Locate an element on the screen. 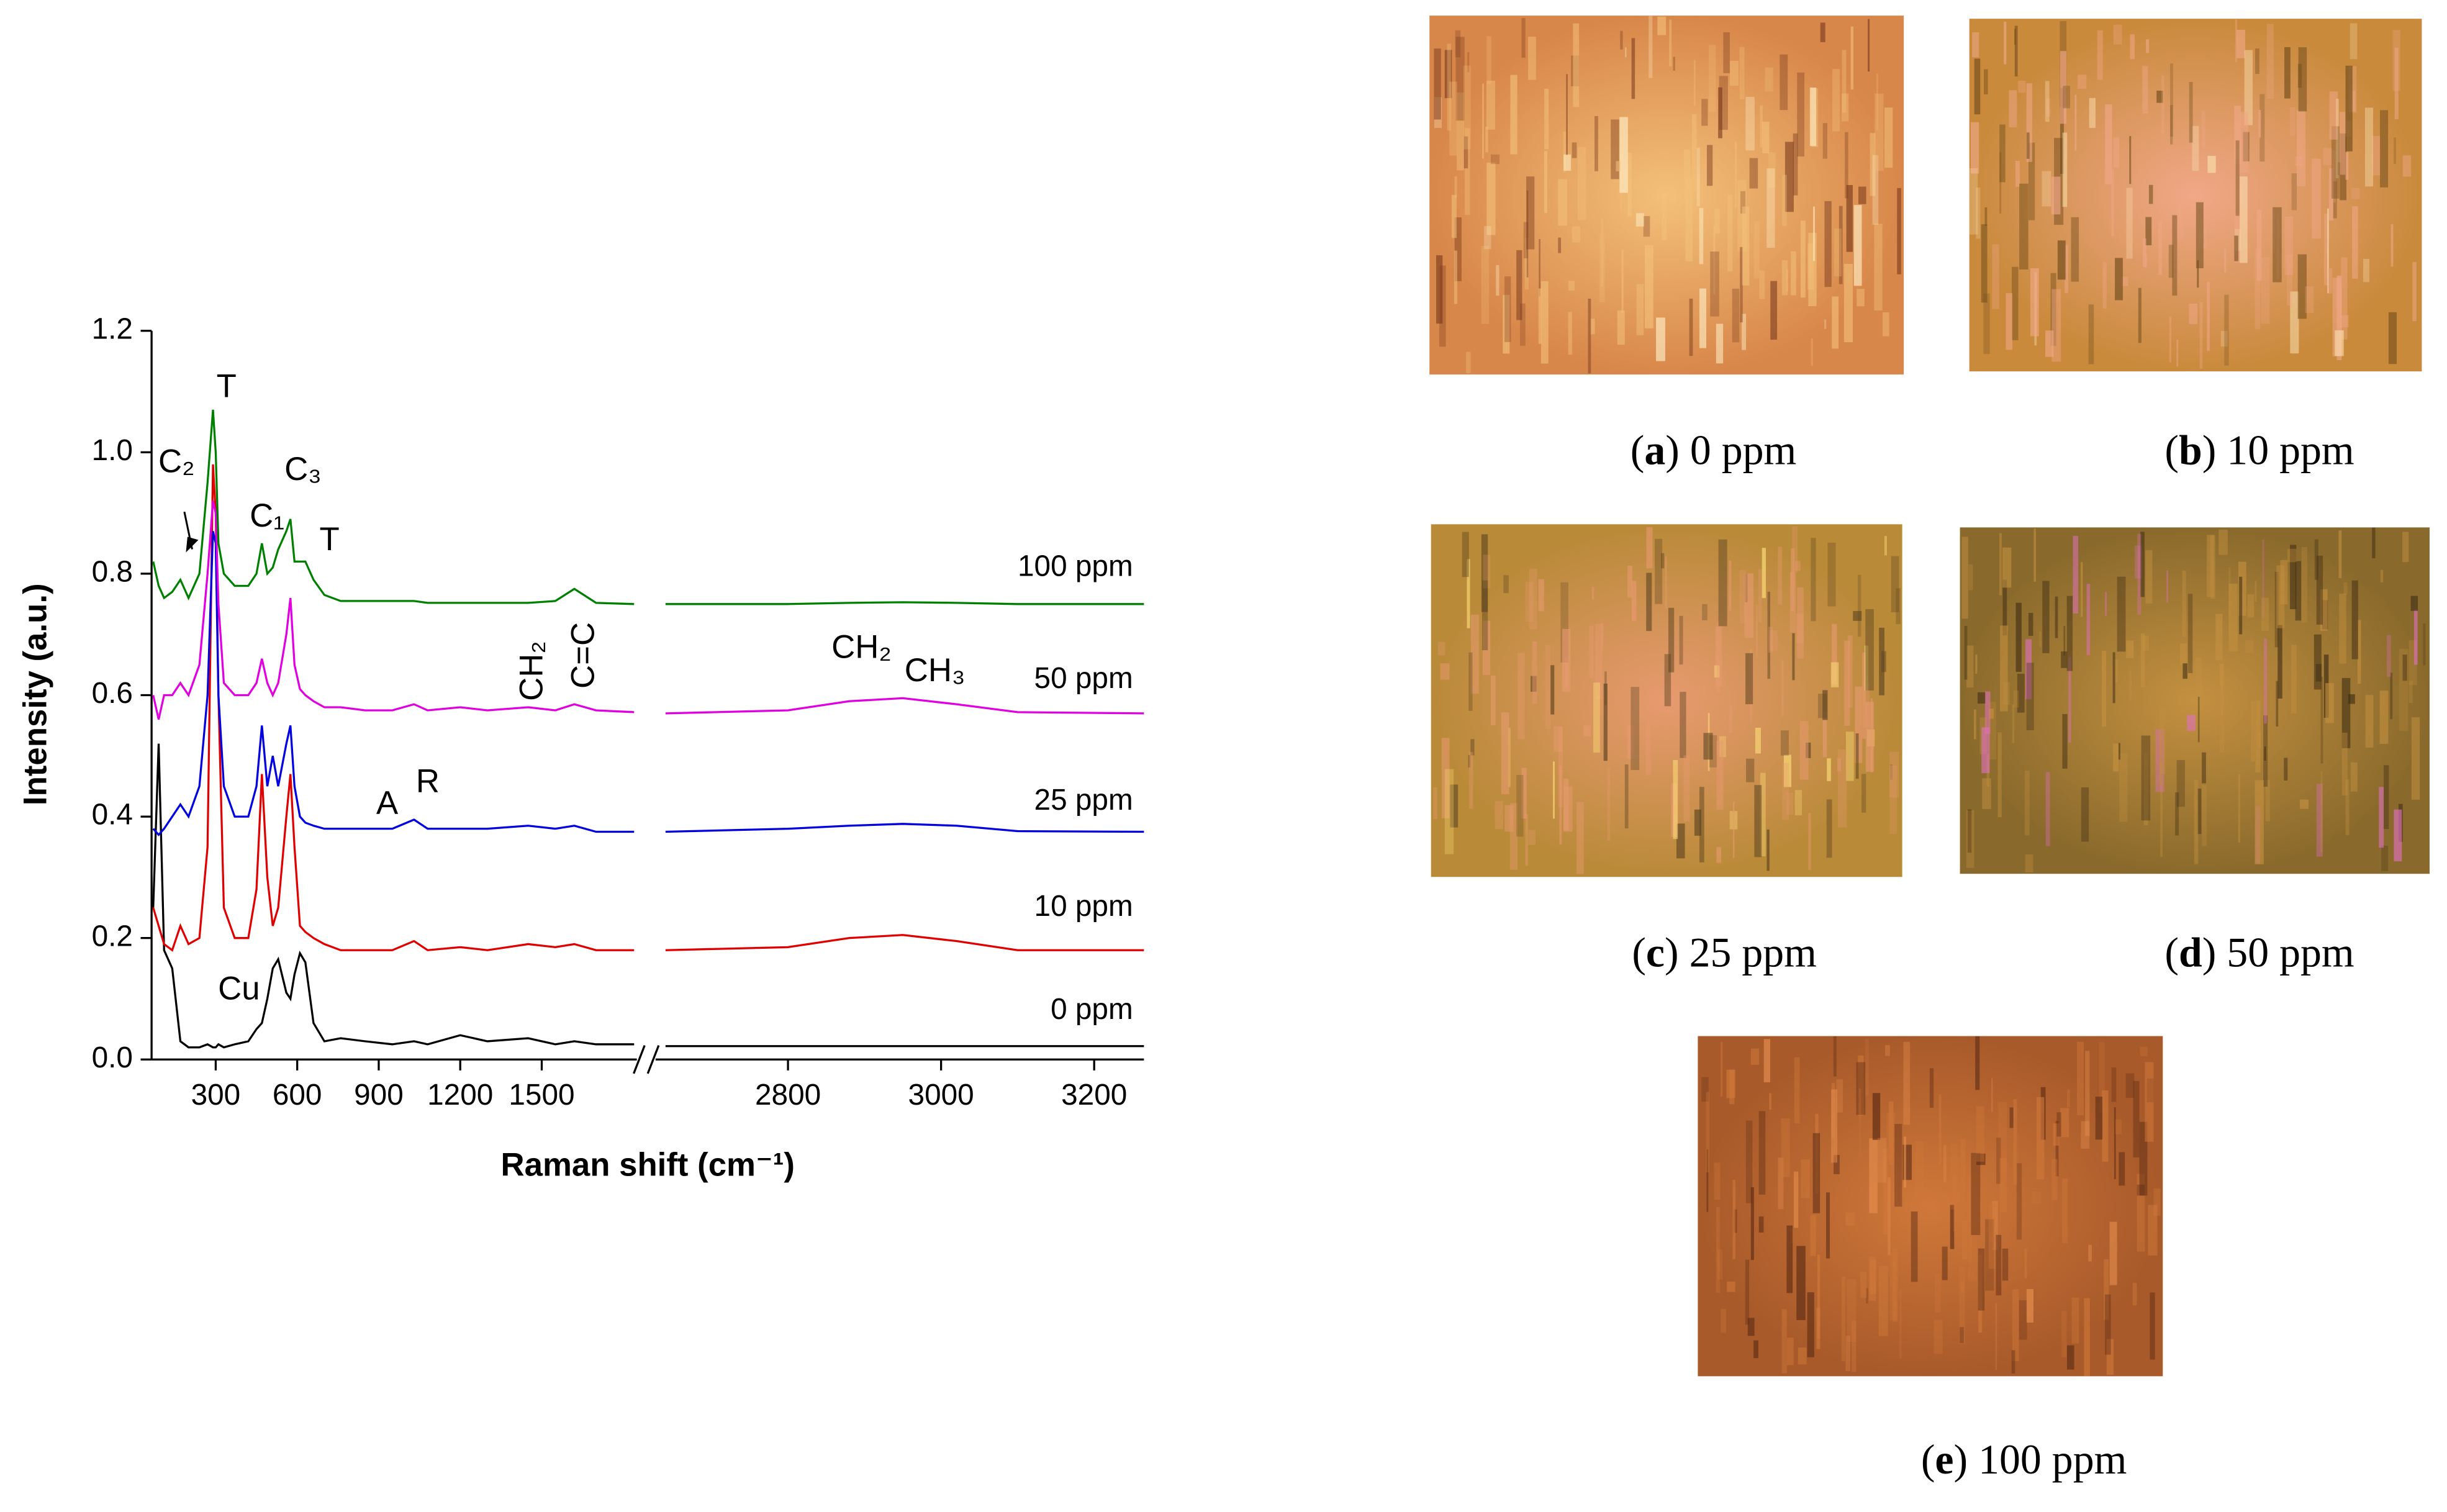  x-tick-label: 3200 is located at coordinates (1094, 1095).